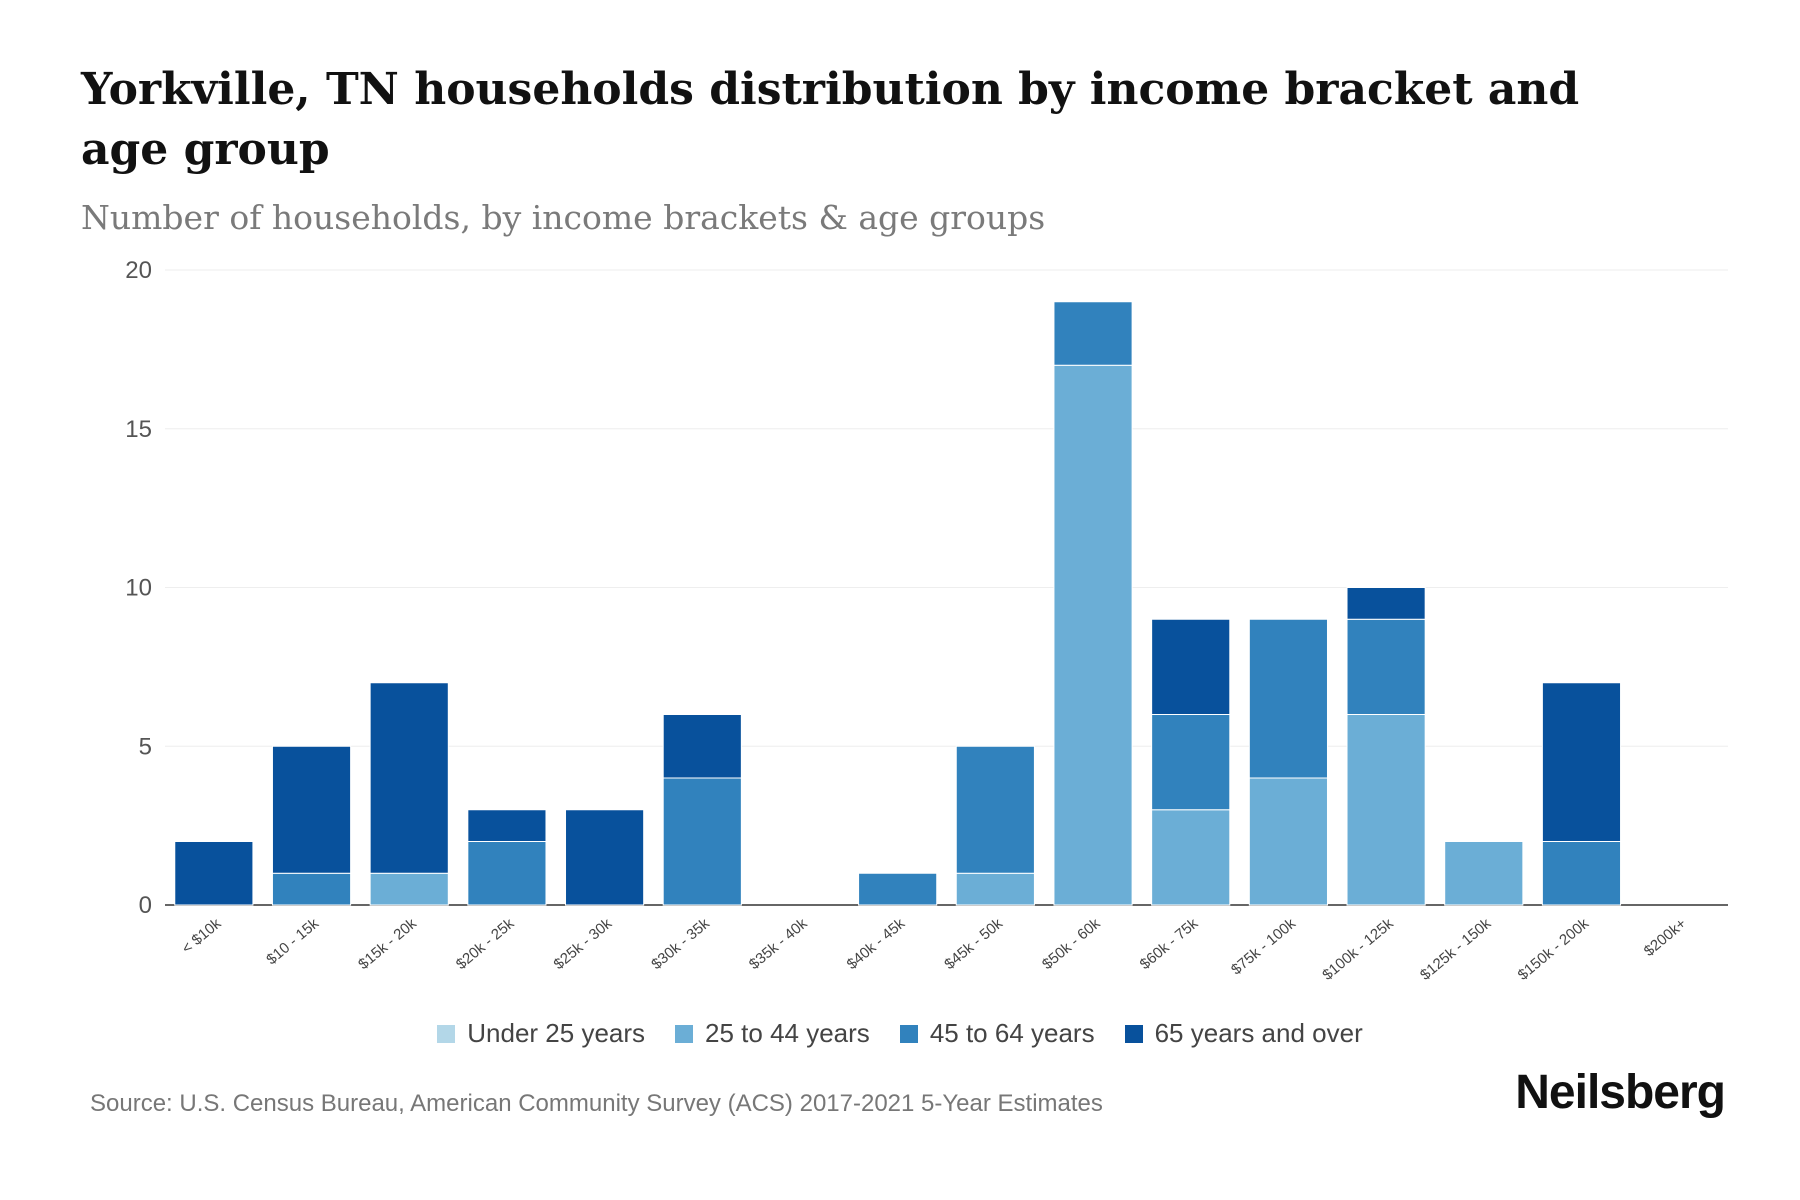  What do you see at coordinates (292, 942) in the screenshot?
I see `x-tick-label: $10 - 15k` at bounding box center [292, 942].